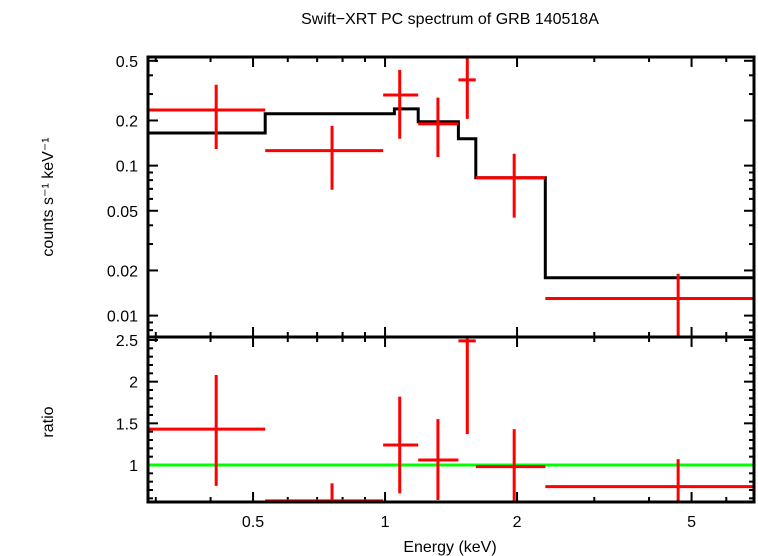 This screenshot has width=758, height=556. I want to click on y-tick-label-ratio: 1.5, so click(127, 424).